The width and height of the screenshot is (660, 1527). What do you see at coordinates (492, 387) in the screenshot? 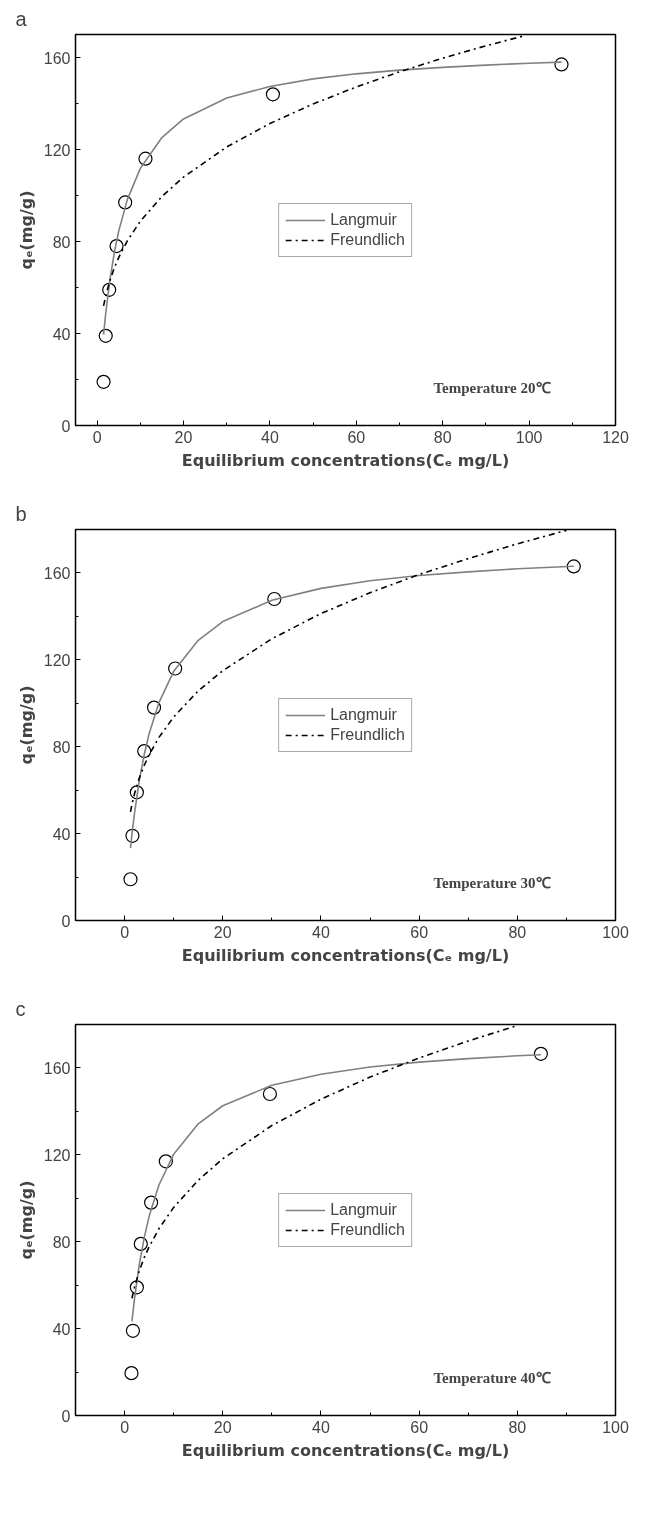
I see `annotation: Temperature 20℃` at bounding box center [492, 387].